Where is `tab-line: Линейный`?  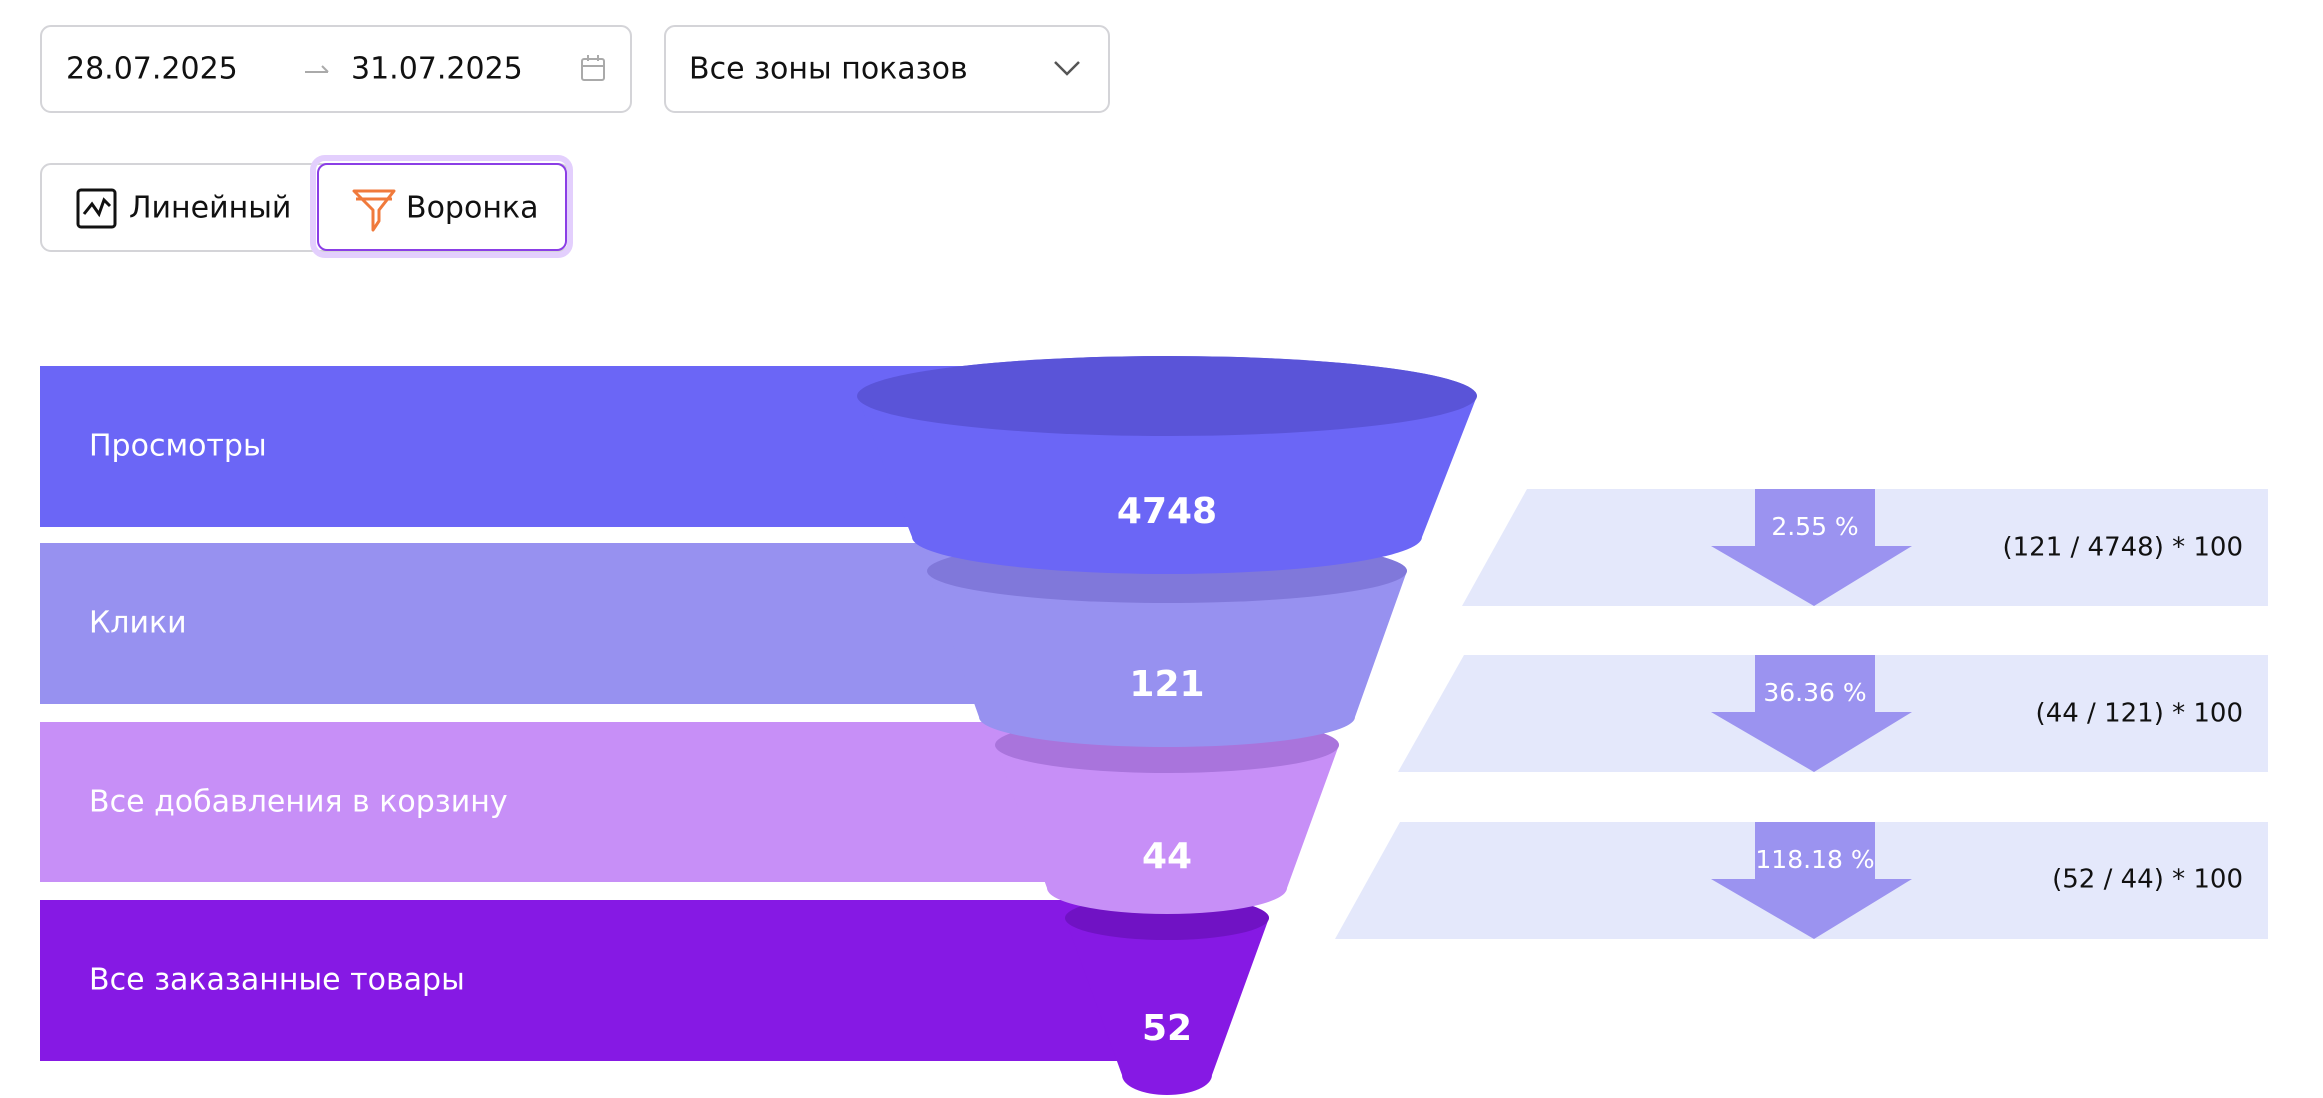
tab-line: Линейный is located at coordinates (183, 208).